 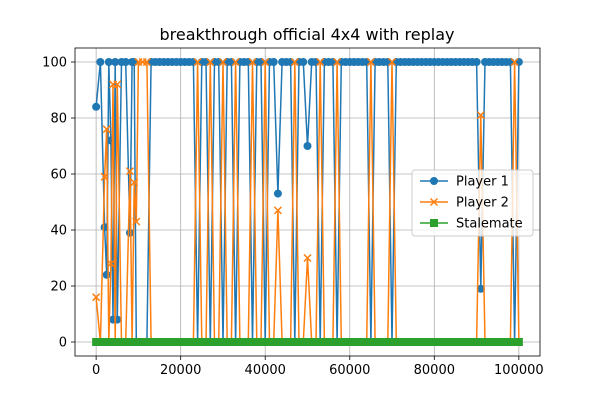 I want to click on legend-item-player-2: Player 2, so click(x=464, y=203).